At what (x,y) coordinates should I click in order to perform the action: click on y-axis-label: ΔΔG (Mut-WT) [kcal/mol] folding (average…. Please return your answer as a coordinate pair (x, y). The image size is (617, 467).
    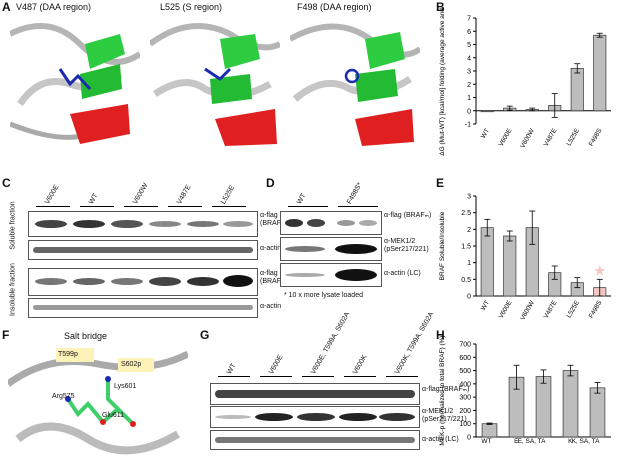
    Looking at the image, I should click on (442, 81).